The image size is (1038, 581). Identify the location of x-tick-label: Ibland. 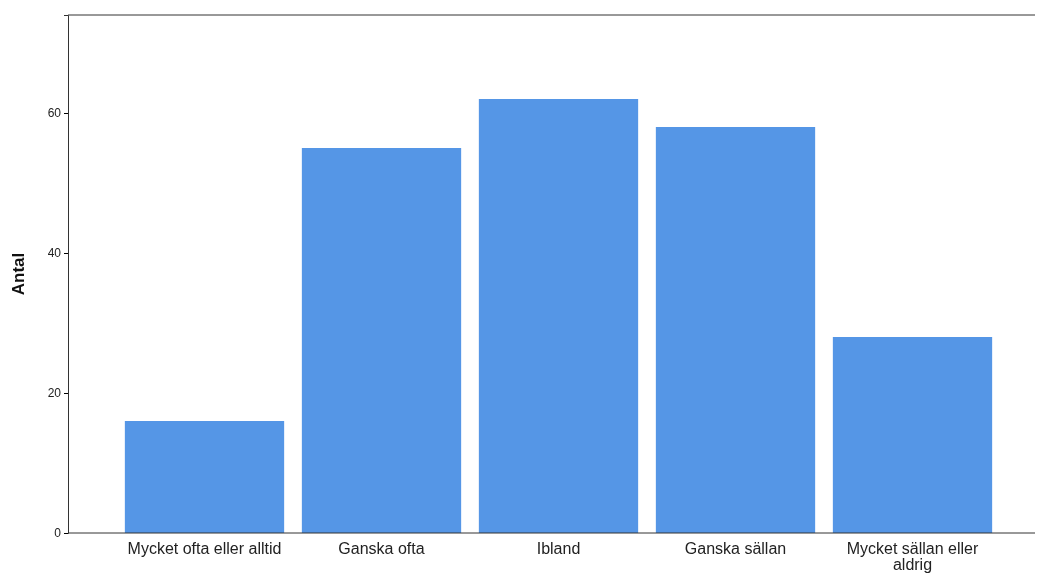
(558, 548).